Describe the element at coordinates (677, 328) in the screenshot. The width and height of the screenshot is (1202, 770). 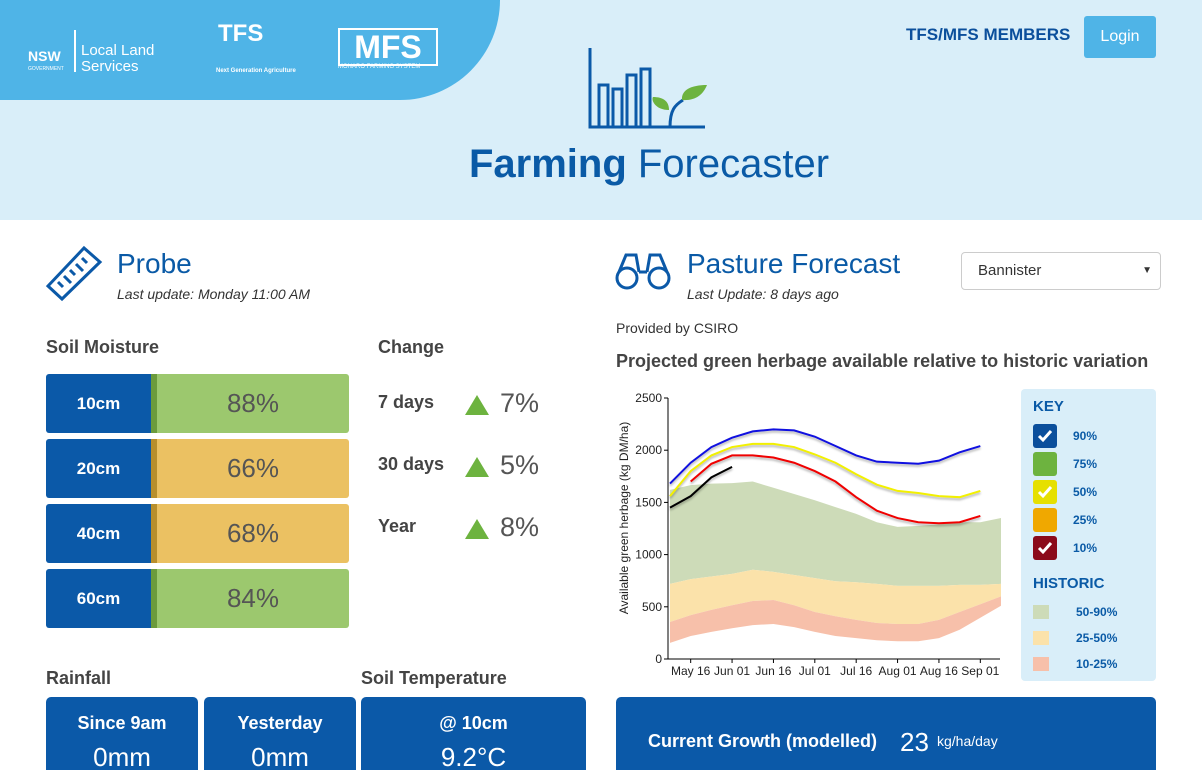
I see `provider: Provided by CSIRO` at that location.